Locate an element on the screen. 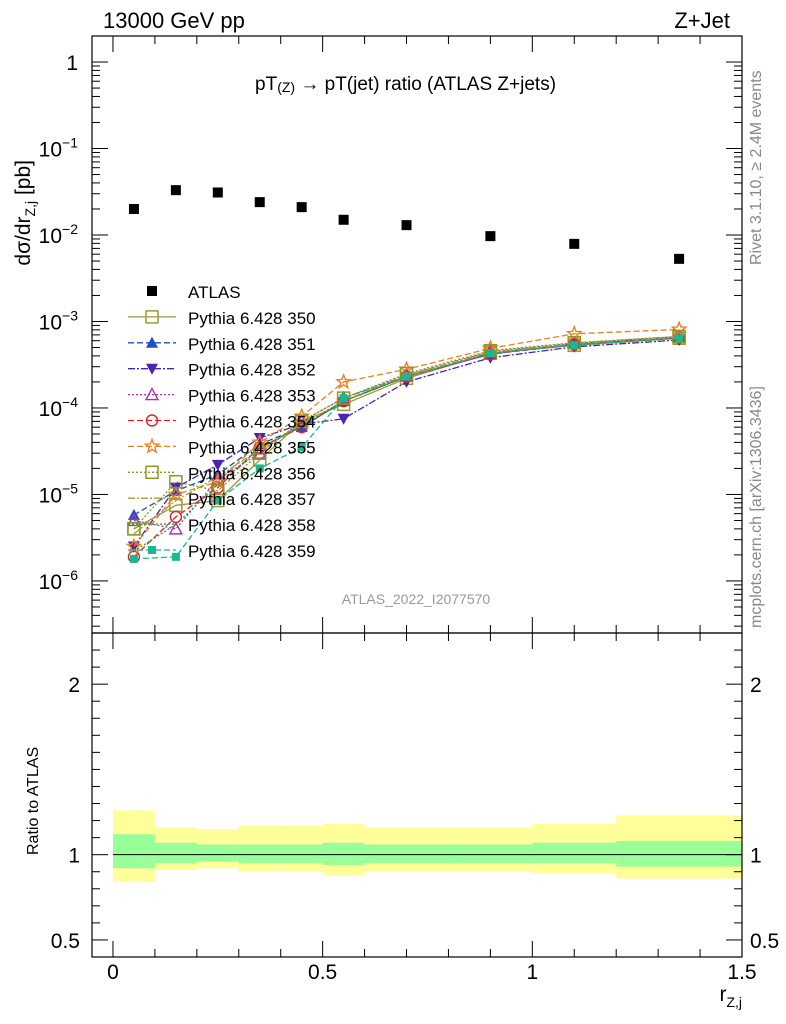 This screenshot has height=1024, width=786. legend-entry-5: Pythia 6.428 354 is located at coordinates (222, 422).